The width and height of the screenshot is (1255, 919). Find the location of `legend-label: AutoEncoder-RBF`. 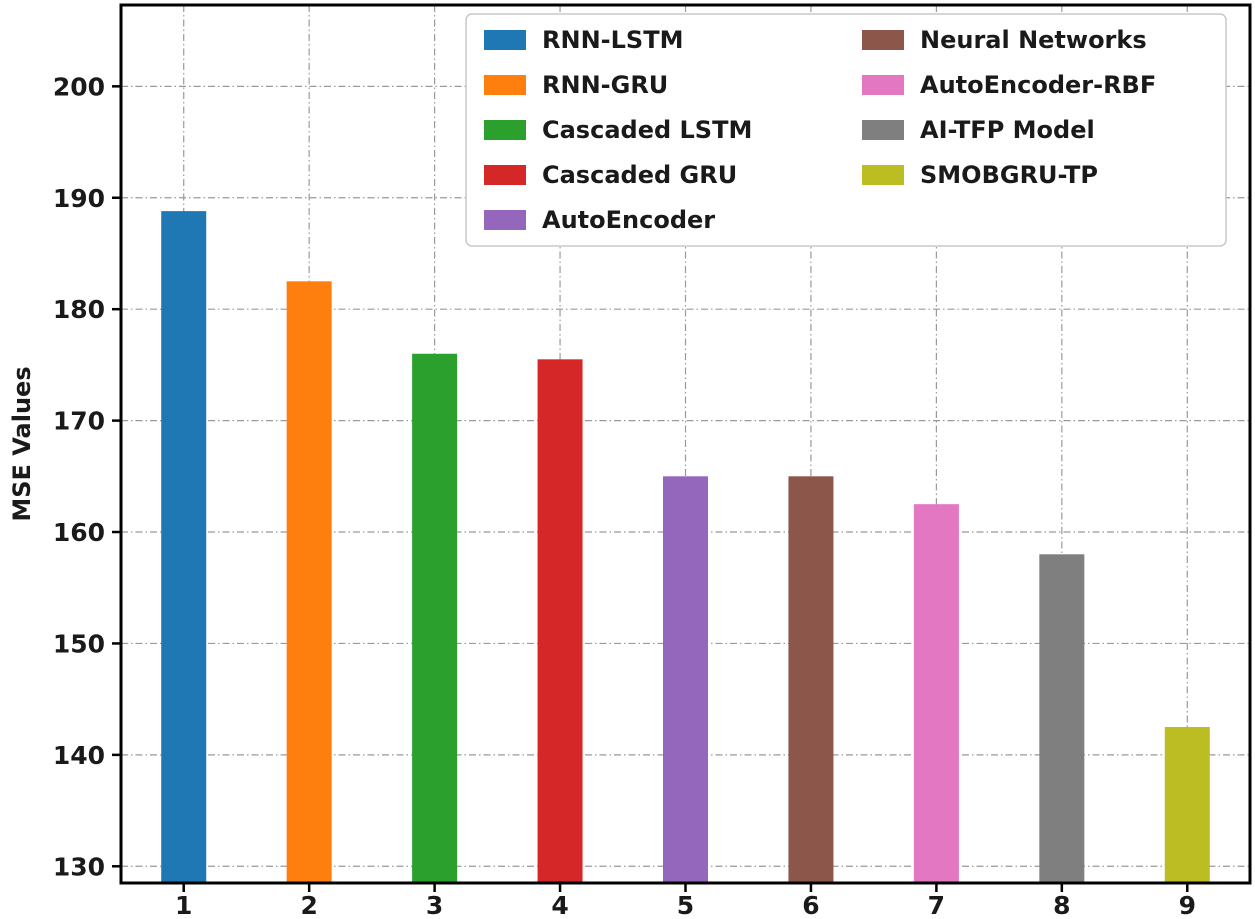

legend-label: AutoEncoder-RBF is located at coordinates (1038, 85).